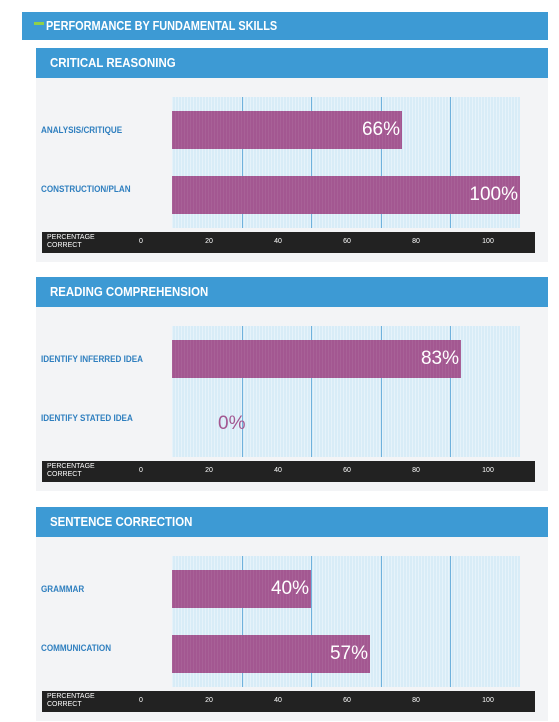  Describe the element at coordinates (292, 292) in the screenshot. I see `section-header: READING COMPREHENSION` at that location.